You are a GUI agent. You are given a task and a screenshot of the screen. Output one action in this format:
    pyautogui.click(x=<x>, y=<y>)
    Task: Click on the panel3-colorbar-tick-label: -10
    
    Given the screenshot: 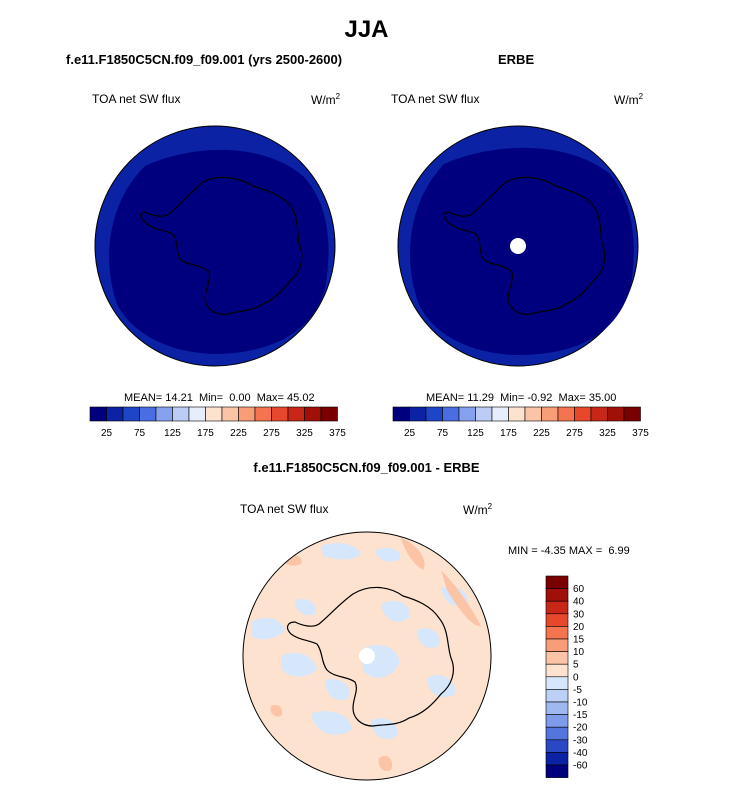 What is the action you would take?
    pyautogui.click(x=580, y=703)
    